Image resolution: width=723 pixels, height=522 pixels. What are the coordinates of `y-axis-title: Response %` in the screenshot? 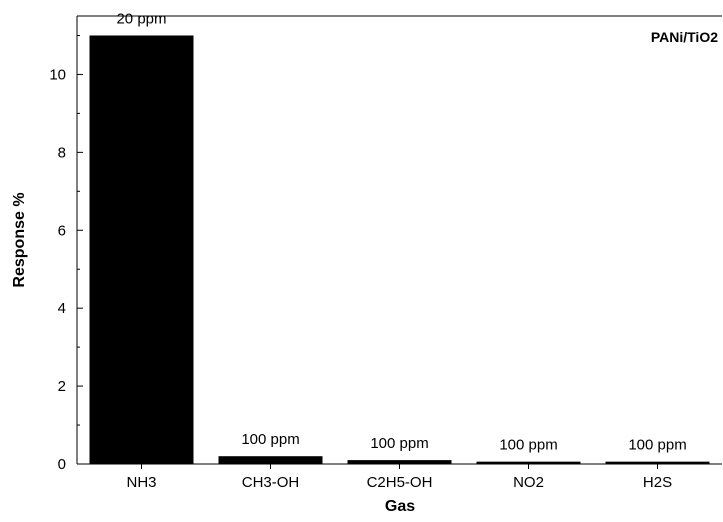 It's located at (19, 239).